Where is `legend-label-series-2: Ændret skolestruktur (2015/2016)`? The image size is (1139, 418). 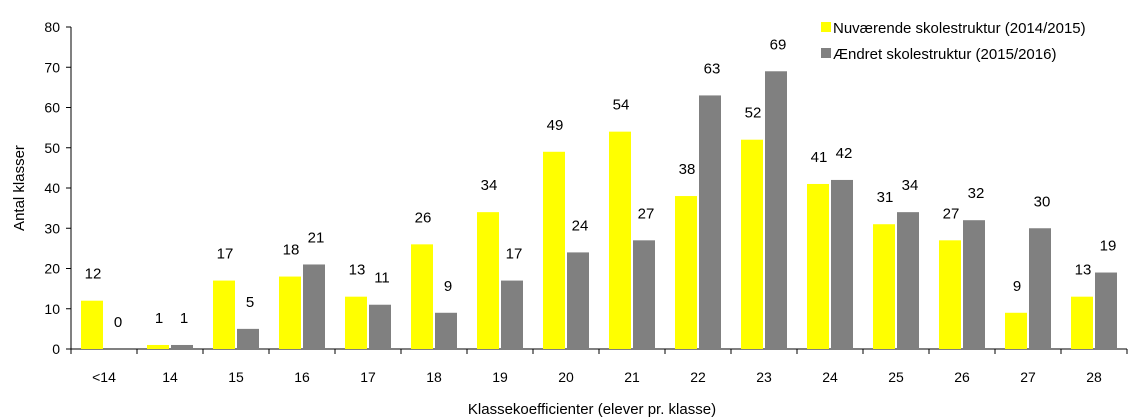
legend-label-series-2: Ændret skolestruktur (2015/2016) is located at coordinates (944, 54).